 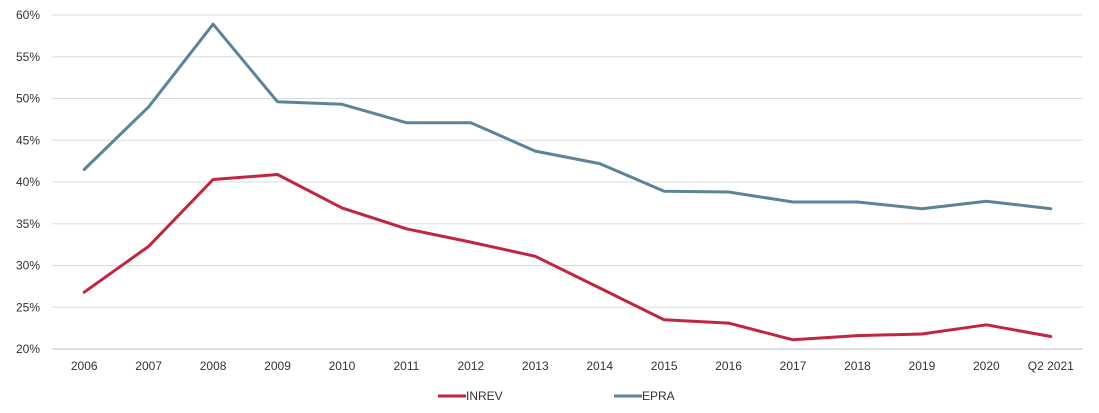 What do you see at coordinates (28, 15) in the screenshot?
I see `y-tick-label: 60%` at bounding box center [28, 15].